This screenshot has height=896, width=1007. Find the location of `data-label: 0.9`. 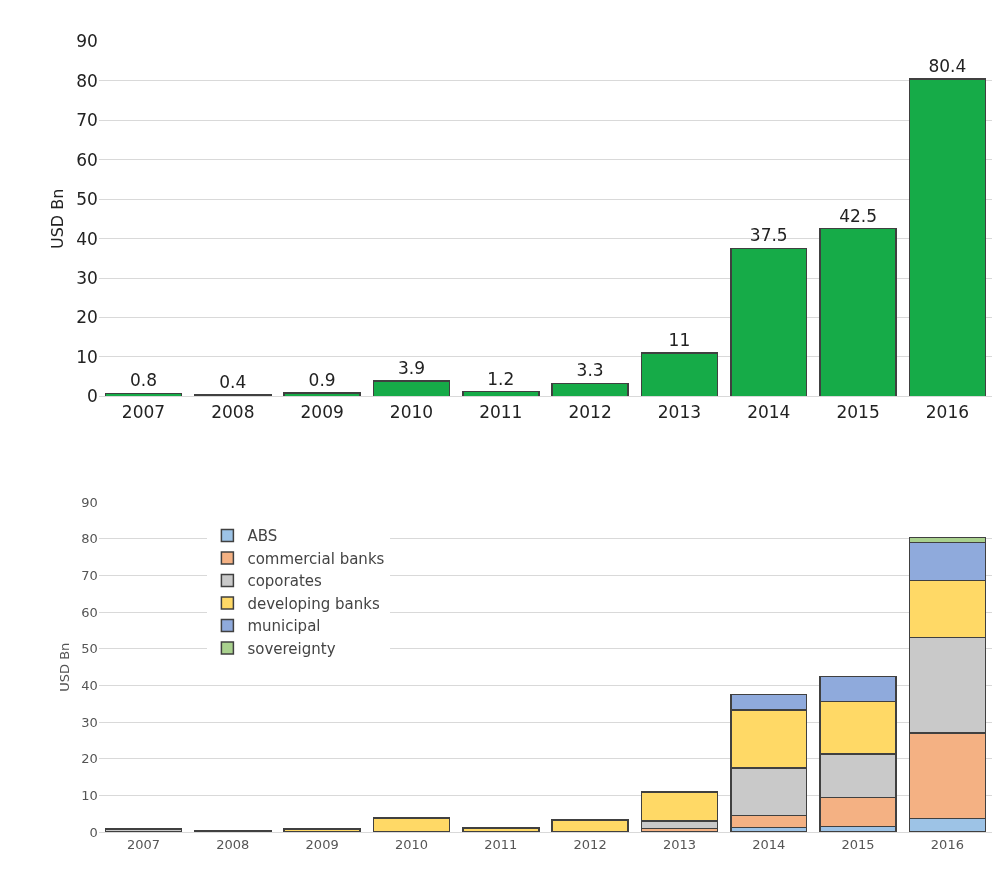

data-label: 0.9 is located at coordinates (322, 379).